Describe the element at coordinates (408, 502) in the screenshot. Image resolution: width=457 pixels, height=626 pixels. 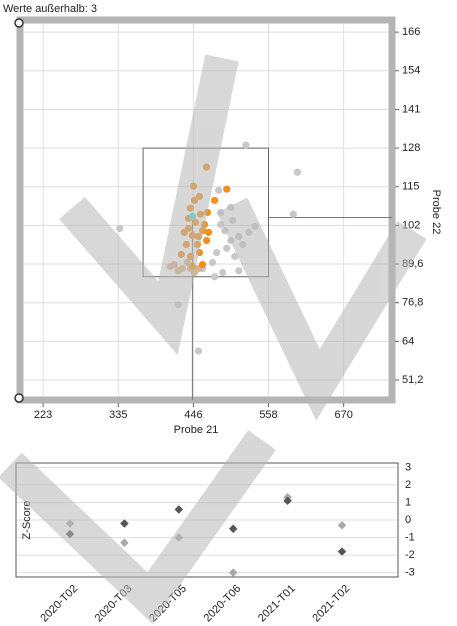
I see `y-tick-label: 1` at that location.